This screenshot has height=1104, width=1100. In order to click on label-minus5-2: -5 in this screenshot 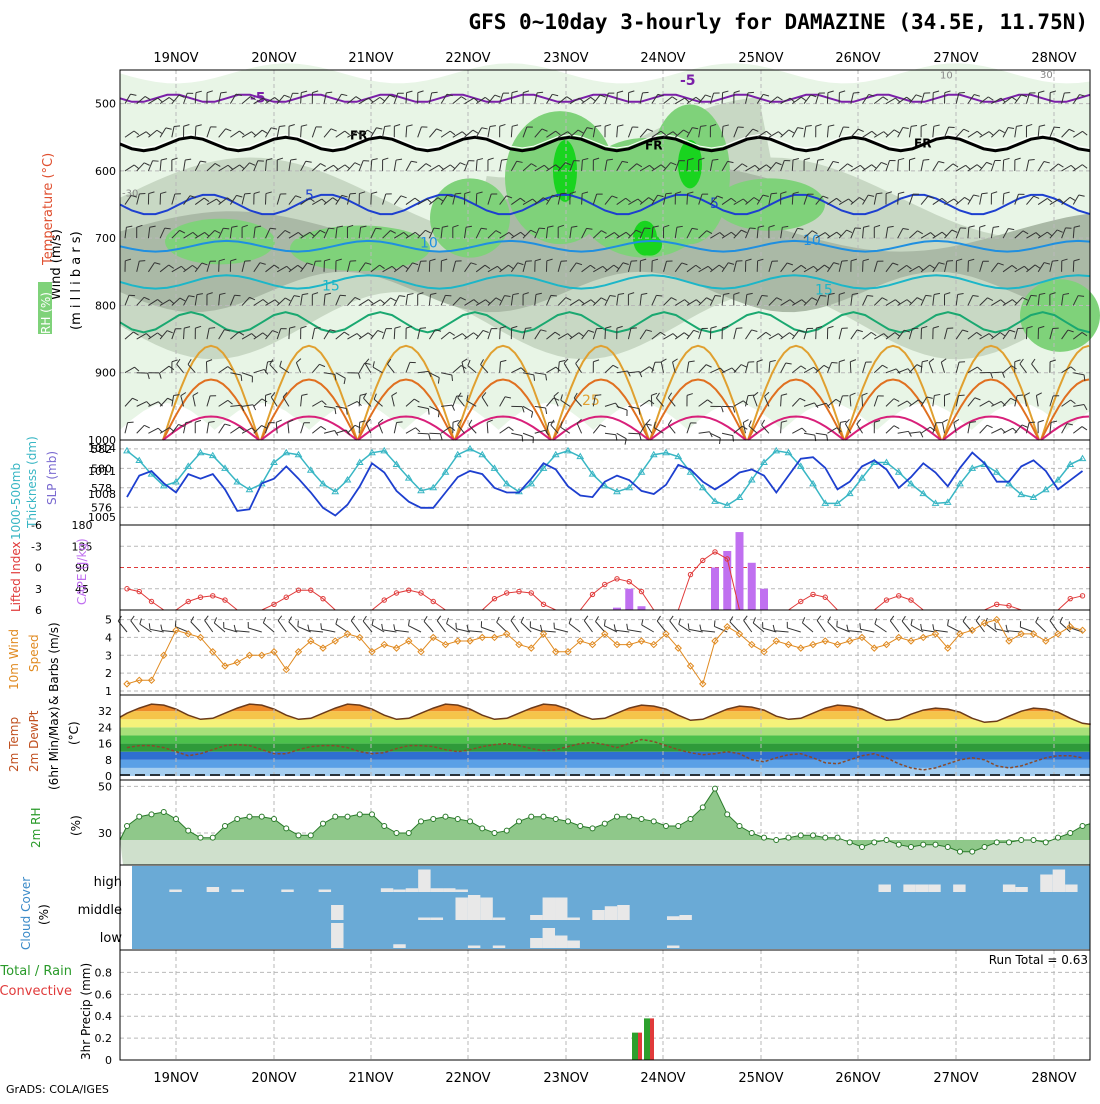, I will do `click(688, 81)`.